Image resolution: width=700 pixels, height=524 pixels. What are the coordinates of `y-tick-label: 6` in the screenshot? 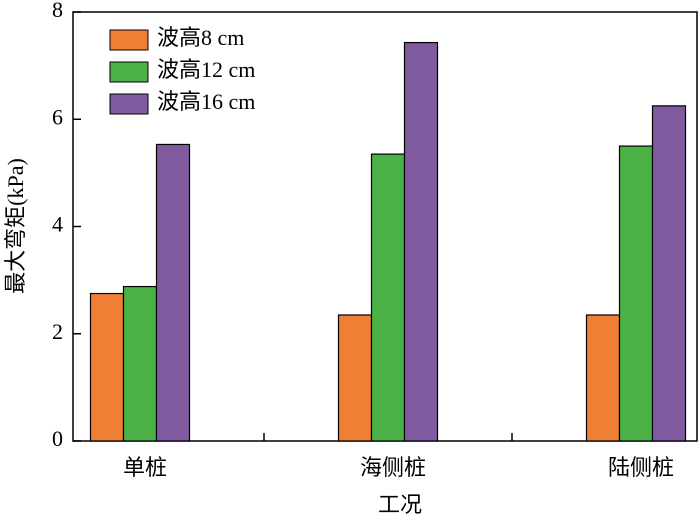 It's located at (57, 116).